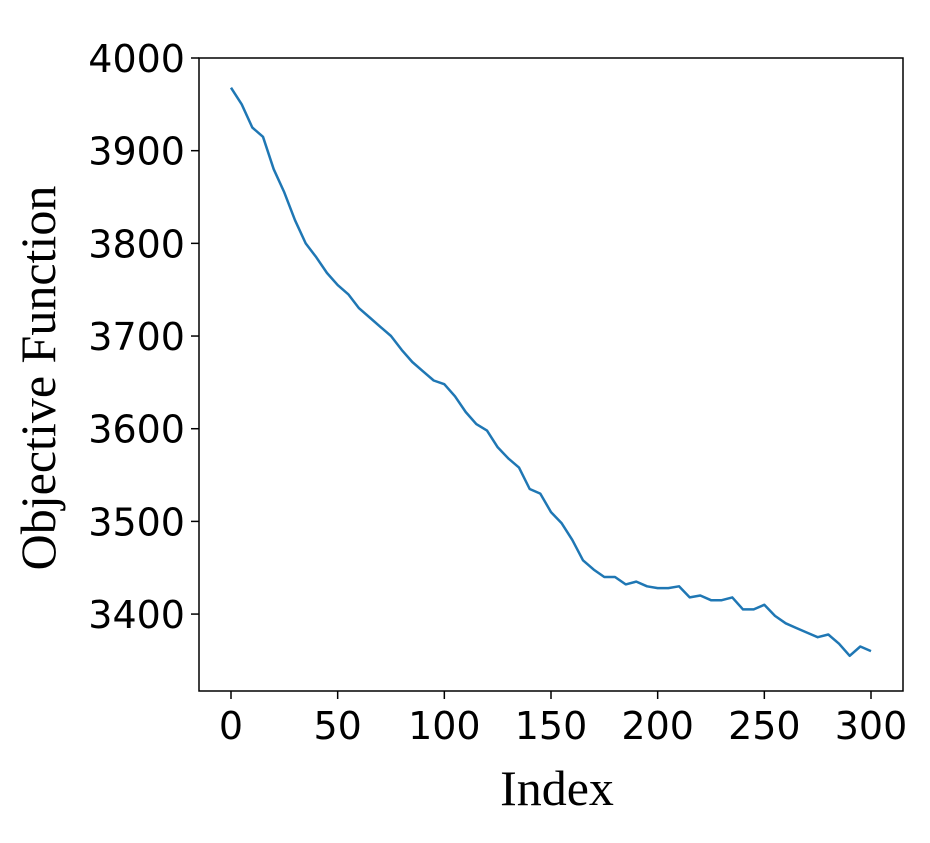 This screenshot has height=843, width=930. I want to click on y-tick-label: 3600, so click(136, 430).